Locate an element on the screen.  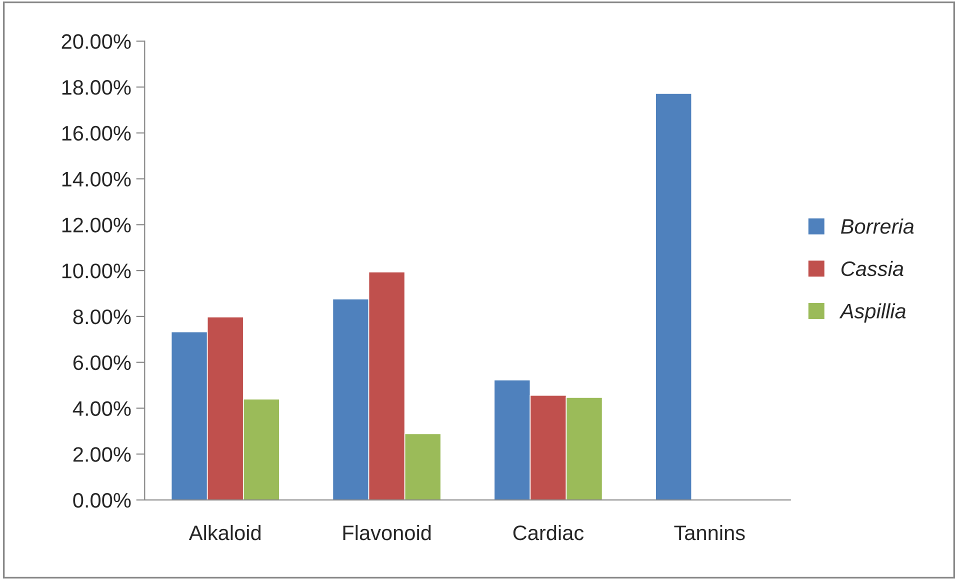
y-tick-label: 0.00% is located at coordinates (102, 500).